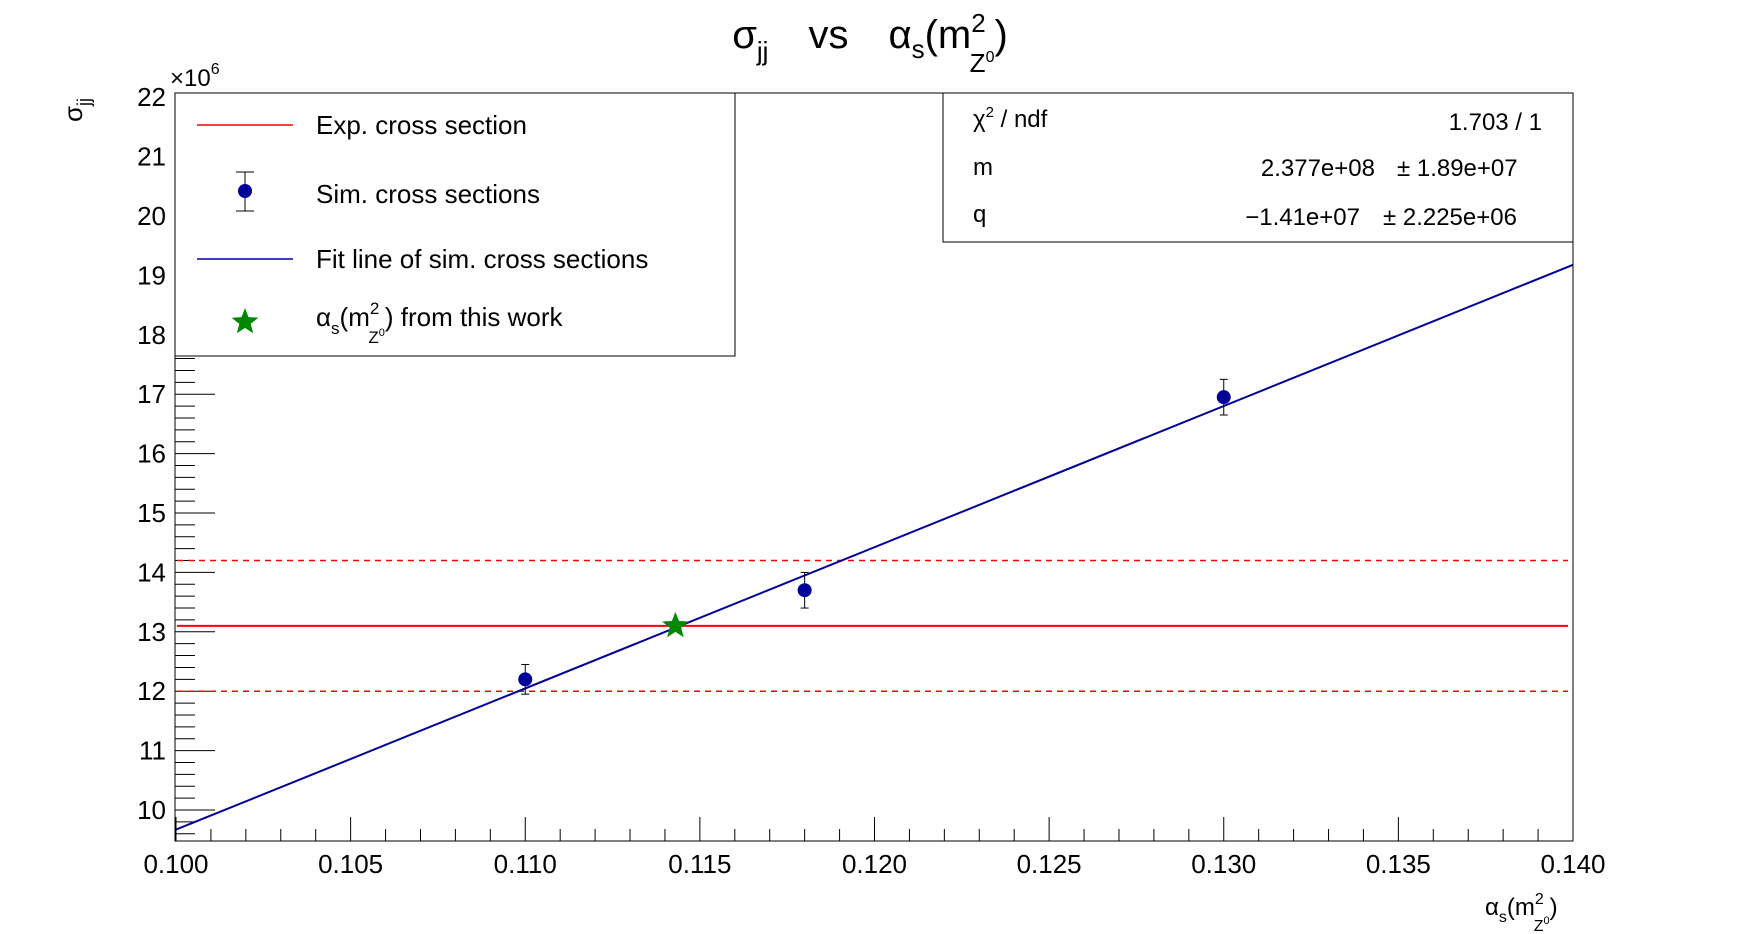 The image size is (1743, 934). I want to click on y-tick-label: 20, so click(151, 216).